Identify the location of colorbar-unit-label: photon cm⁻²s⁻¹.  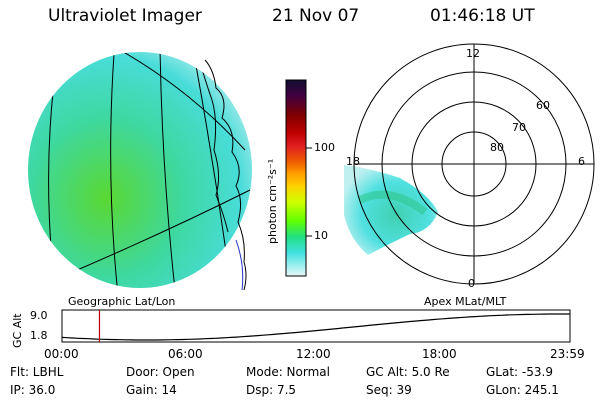
(272, 201).